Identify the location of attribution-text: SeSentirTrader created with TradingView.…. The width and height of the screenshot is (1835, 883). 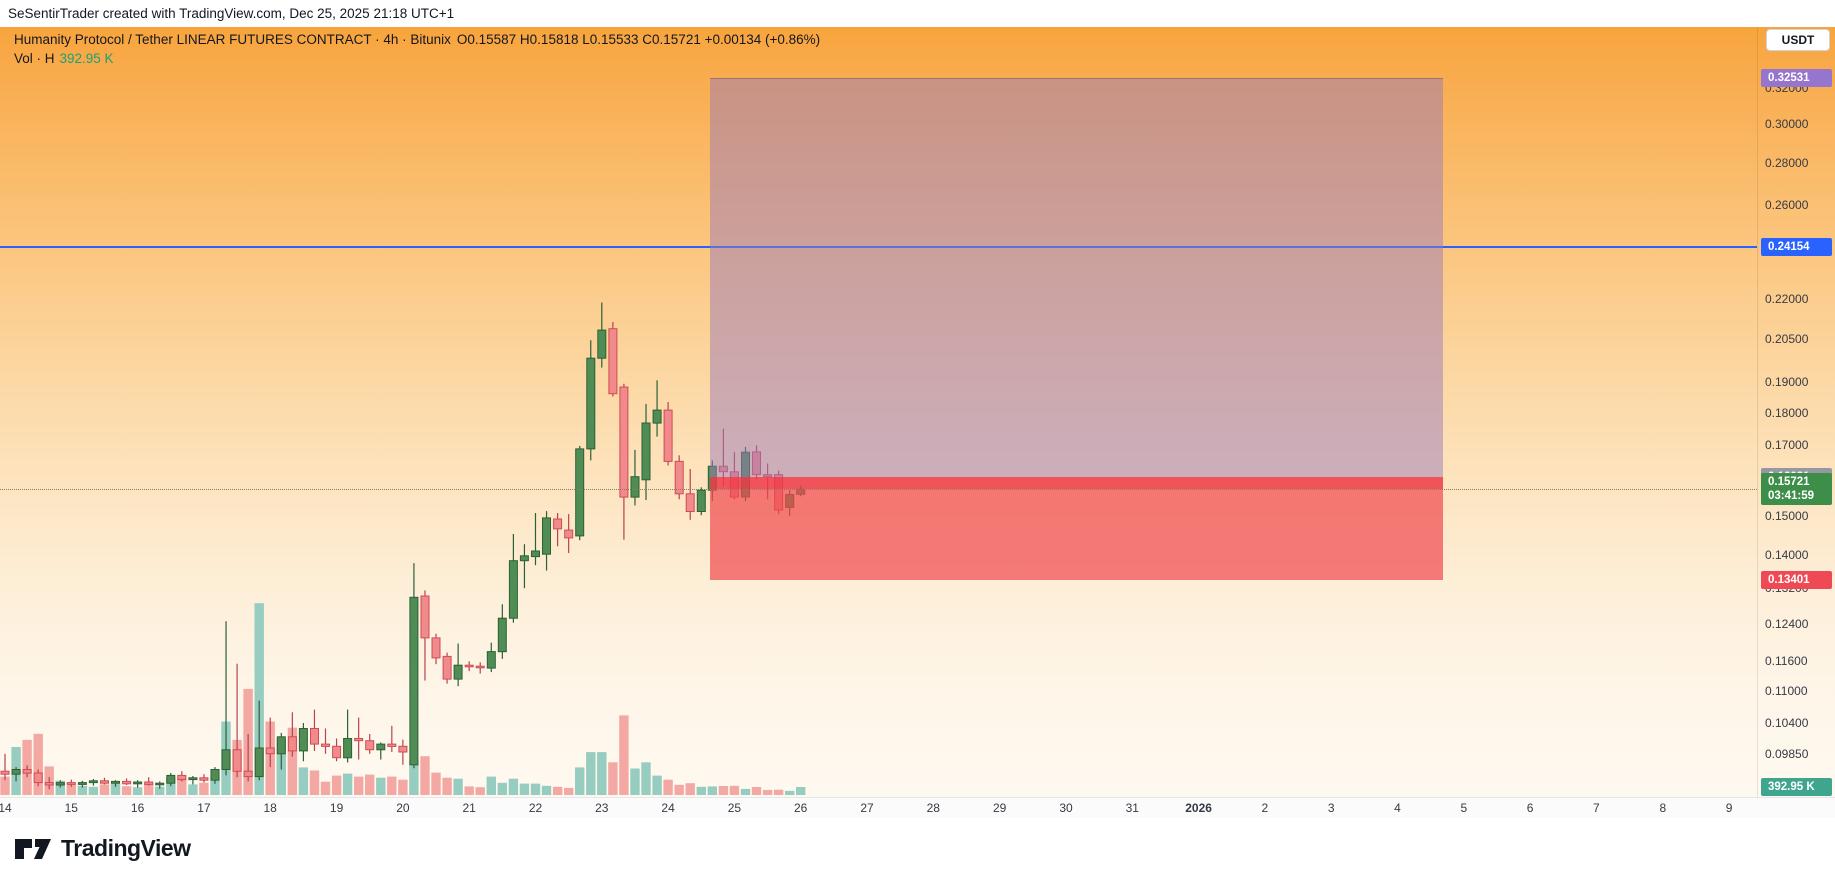
(231, 13).